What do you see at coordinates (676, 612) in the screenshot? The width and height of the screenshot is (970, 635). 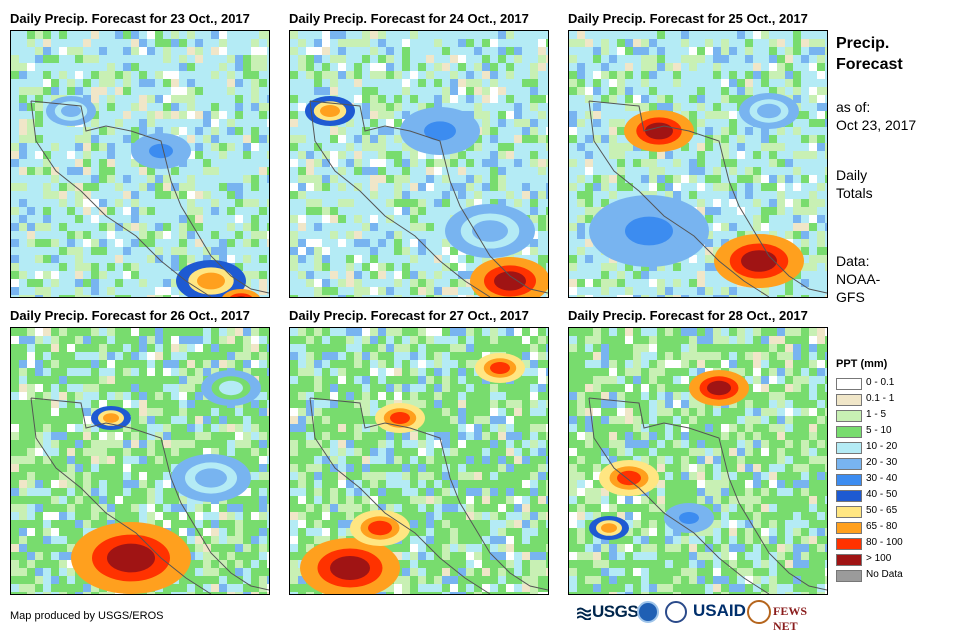 I see `nasa-seal-icon` at bounding box center [676, 612].